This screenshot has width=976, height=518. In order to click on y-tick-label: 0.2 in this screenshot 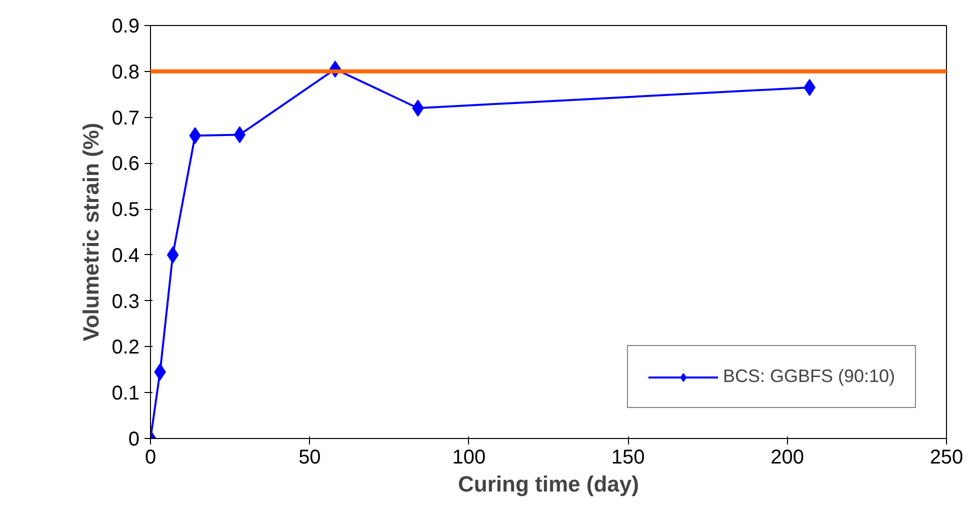, I will do `click(126, 347)`.